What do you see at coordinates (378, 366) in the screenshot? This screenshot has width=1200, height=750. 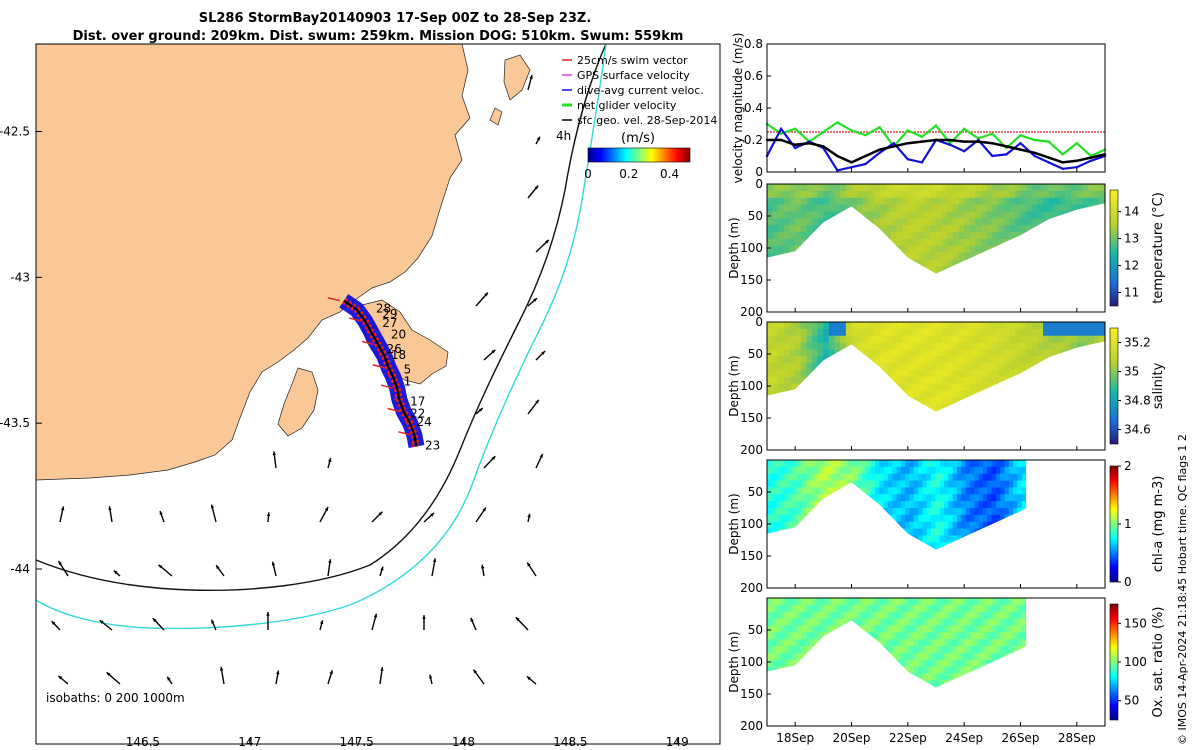 I see `swim-vector` at bounding box center [378, 366].